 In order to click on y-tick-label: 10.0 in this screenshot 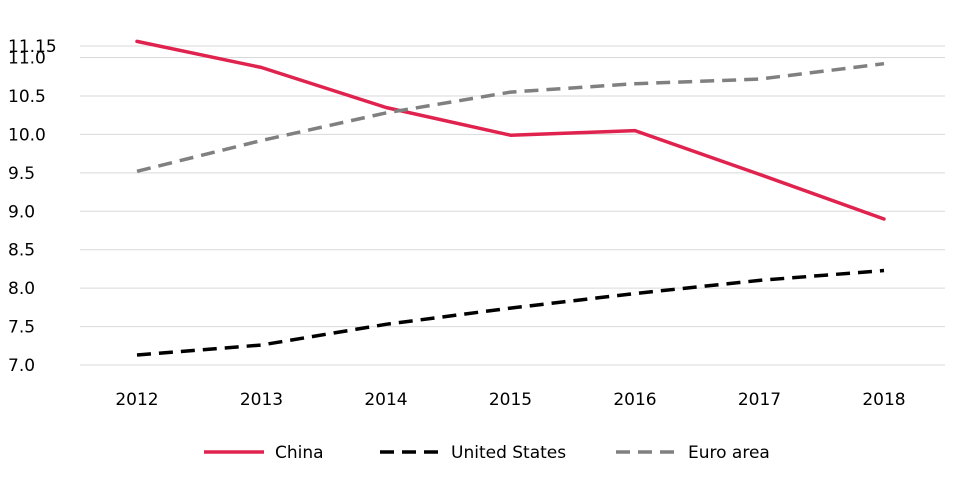, I will do `click(27, 135)`.